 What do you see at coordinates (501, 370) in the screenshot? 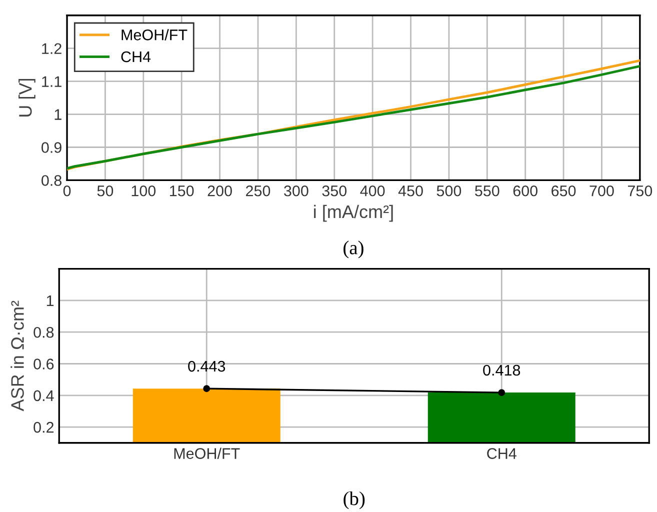
I see `data-label: 0.418` at bounding box center [501, 370].